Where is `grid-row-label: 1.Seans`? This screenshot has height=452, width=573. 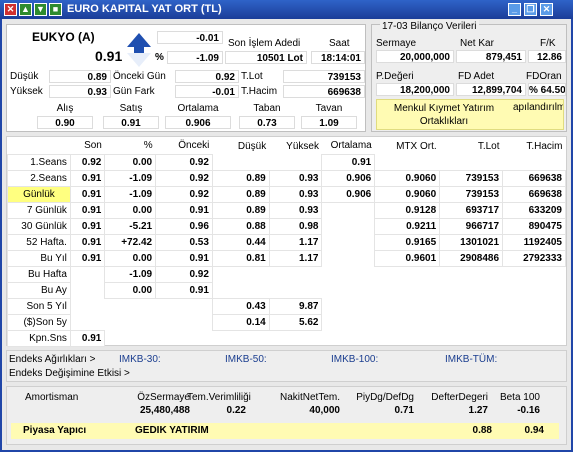
grid-row-label: 1.Seans is located at coordinates (39, 162).